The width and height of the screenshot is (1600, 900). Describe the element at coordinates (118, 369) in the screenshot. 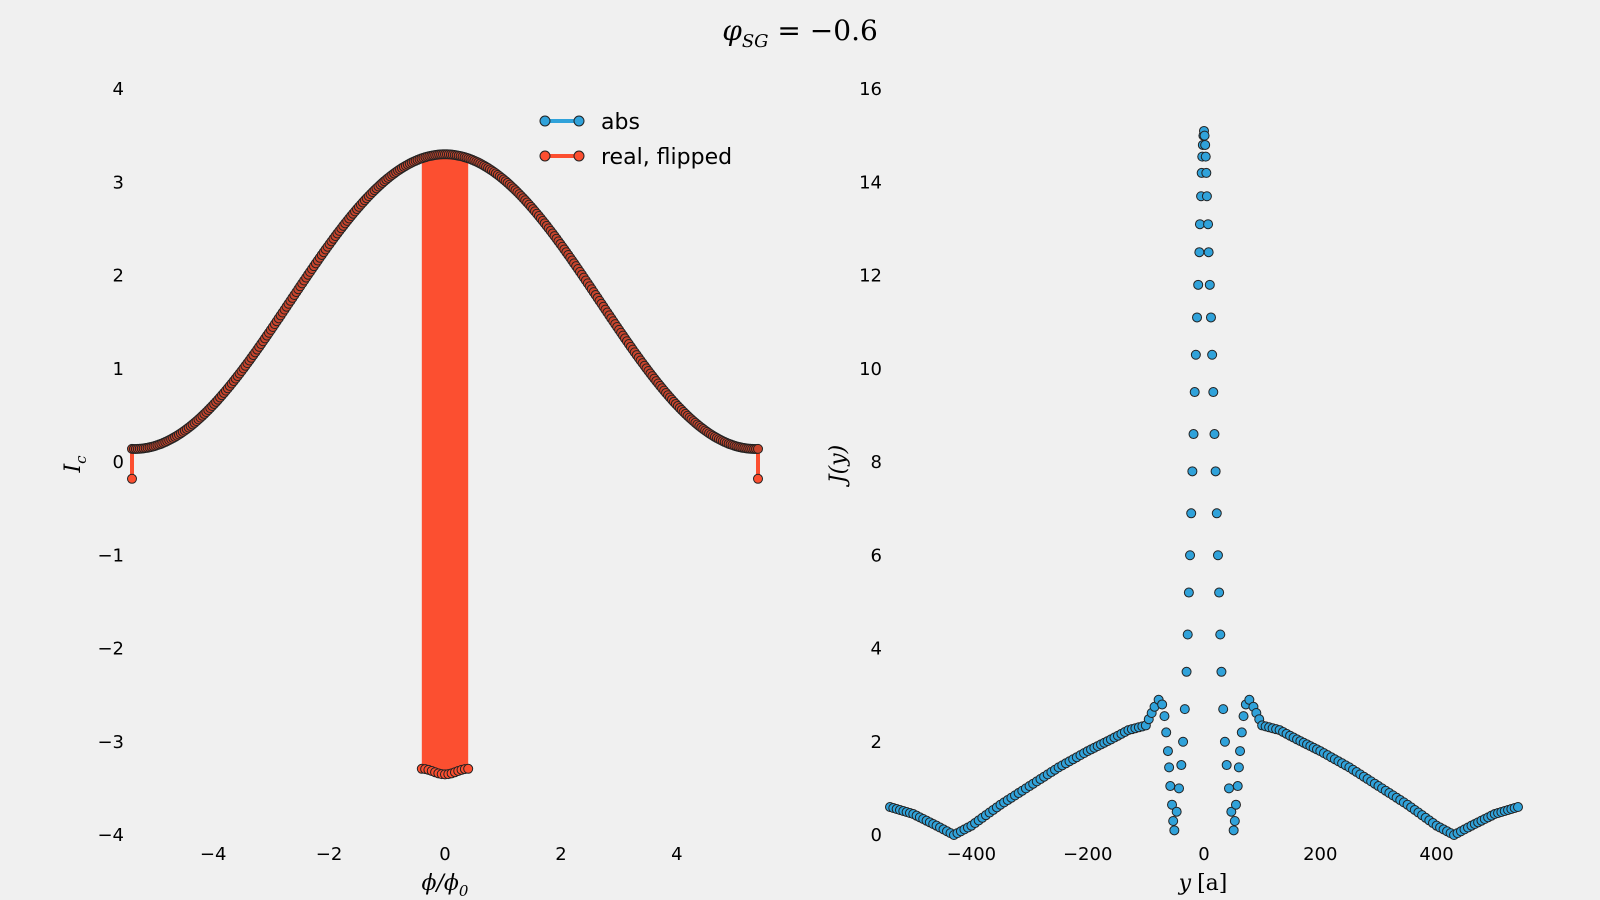

I see `y-tick-label: 1` at that location.